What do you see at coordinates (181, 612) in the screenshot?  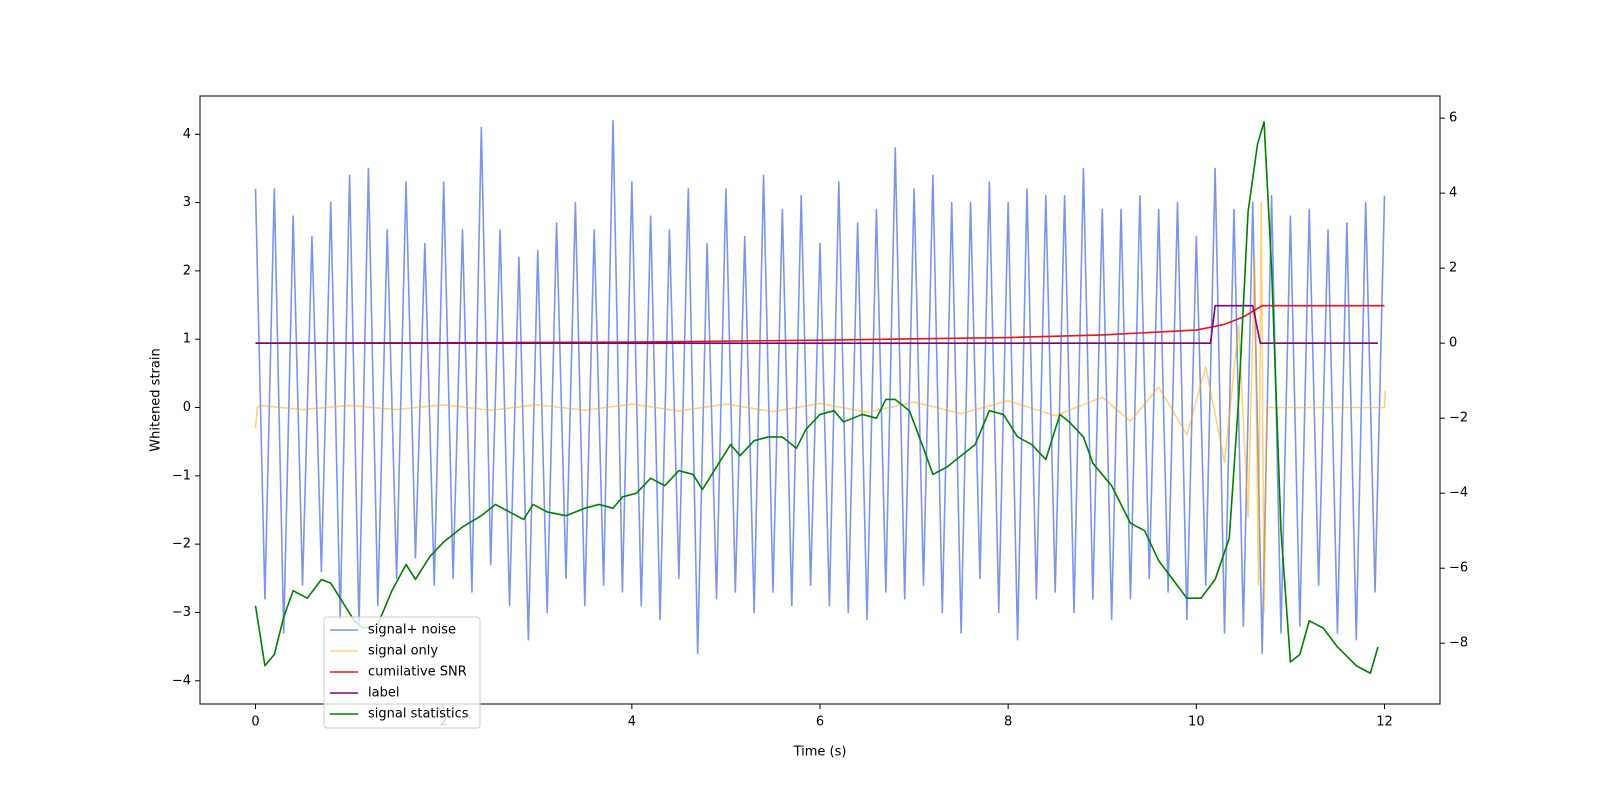 I see `y-tick-label: −3` at bounding box center [181, 612].